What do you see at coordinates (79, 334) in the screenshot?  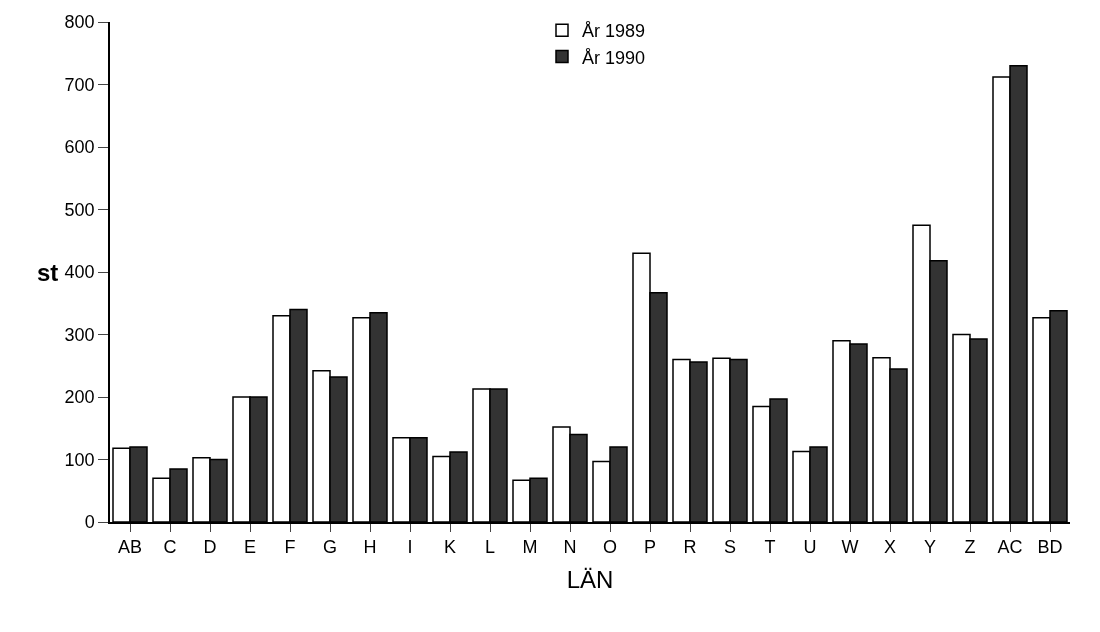 I see `y-tick-label: 300` at bounding box center [79, 334].